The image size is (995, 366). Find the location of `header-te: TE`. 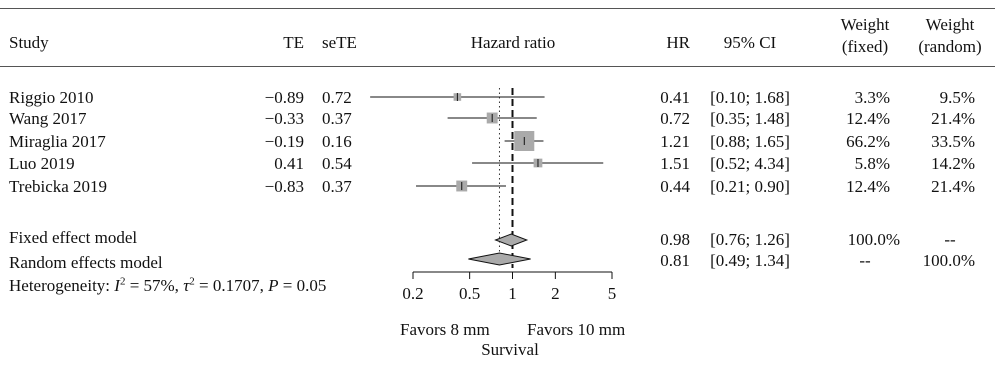

header-te: TE is located at coordinates (293, 42).